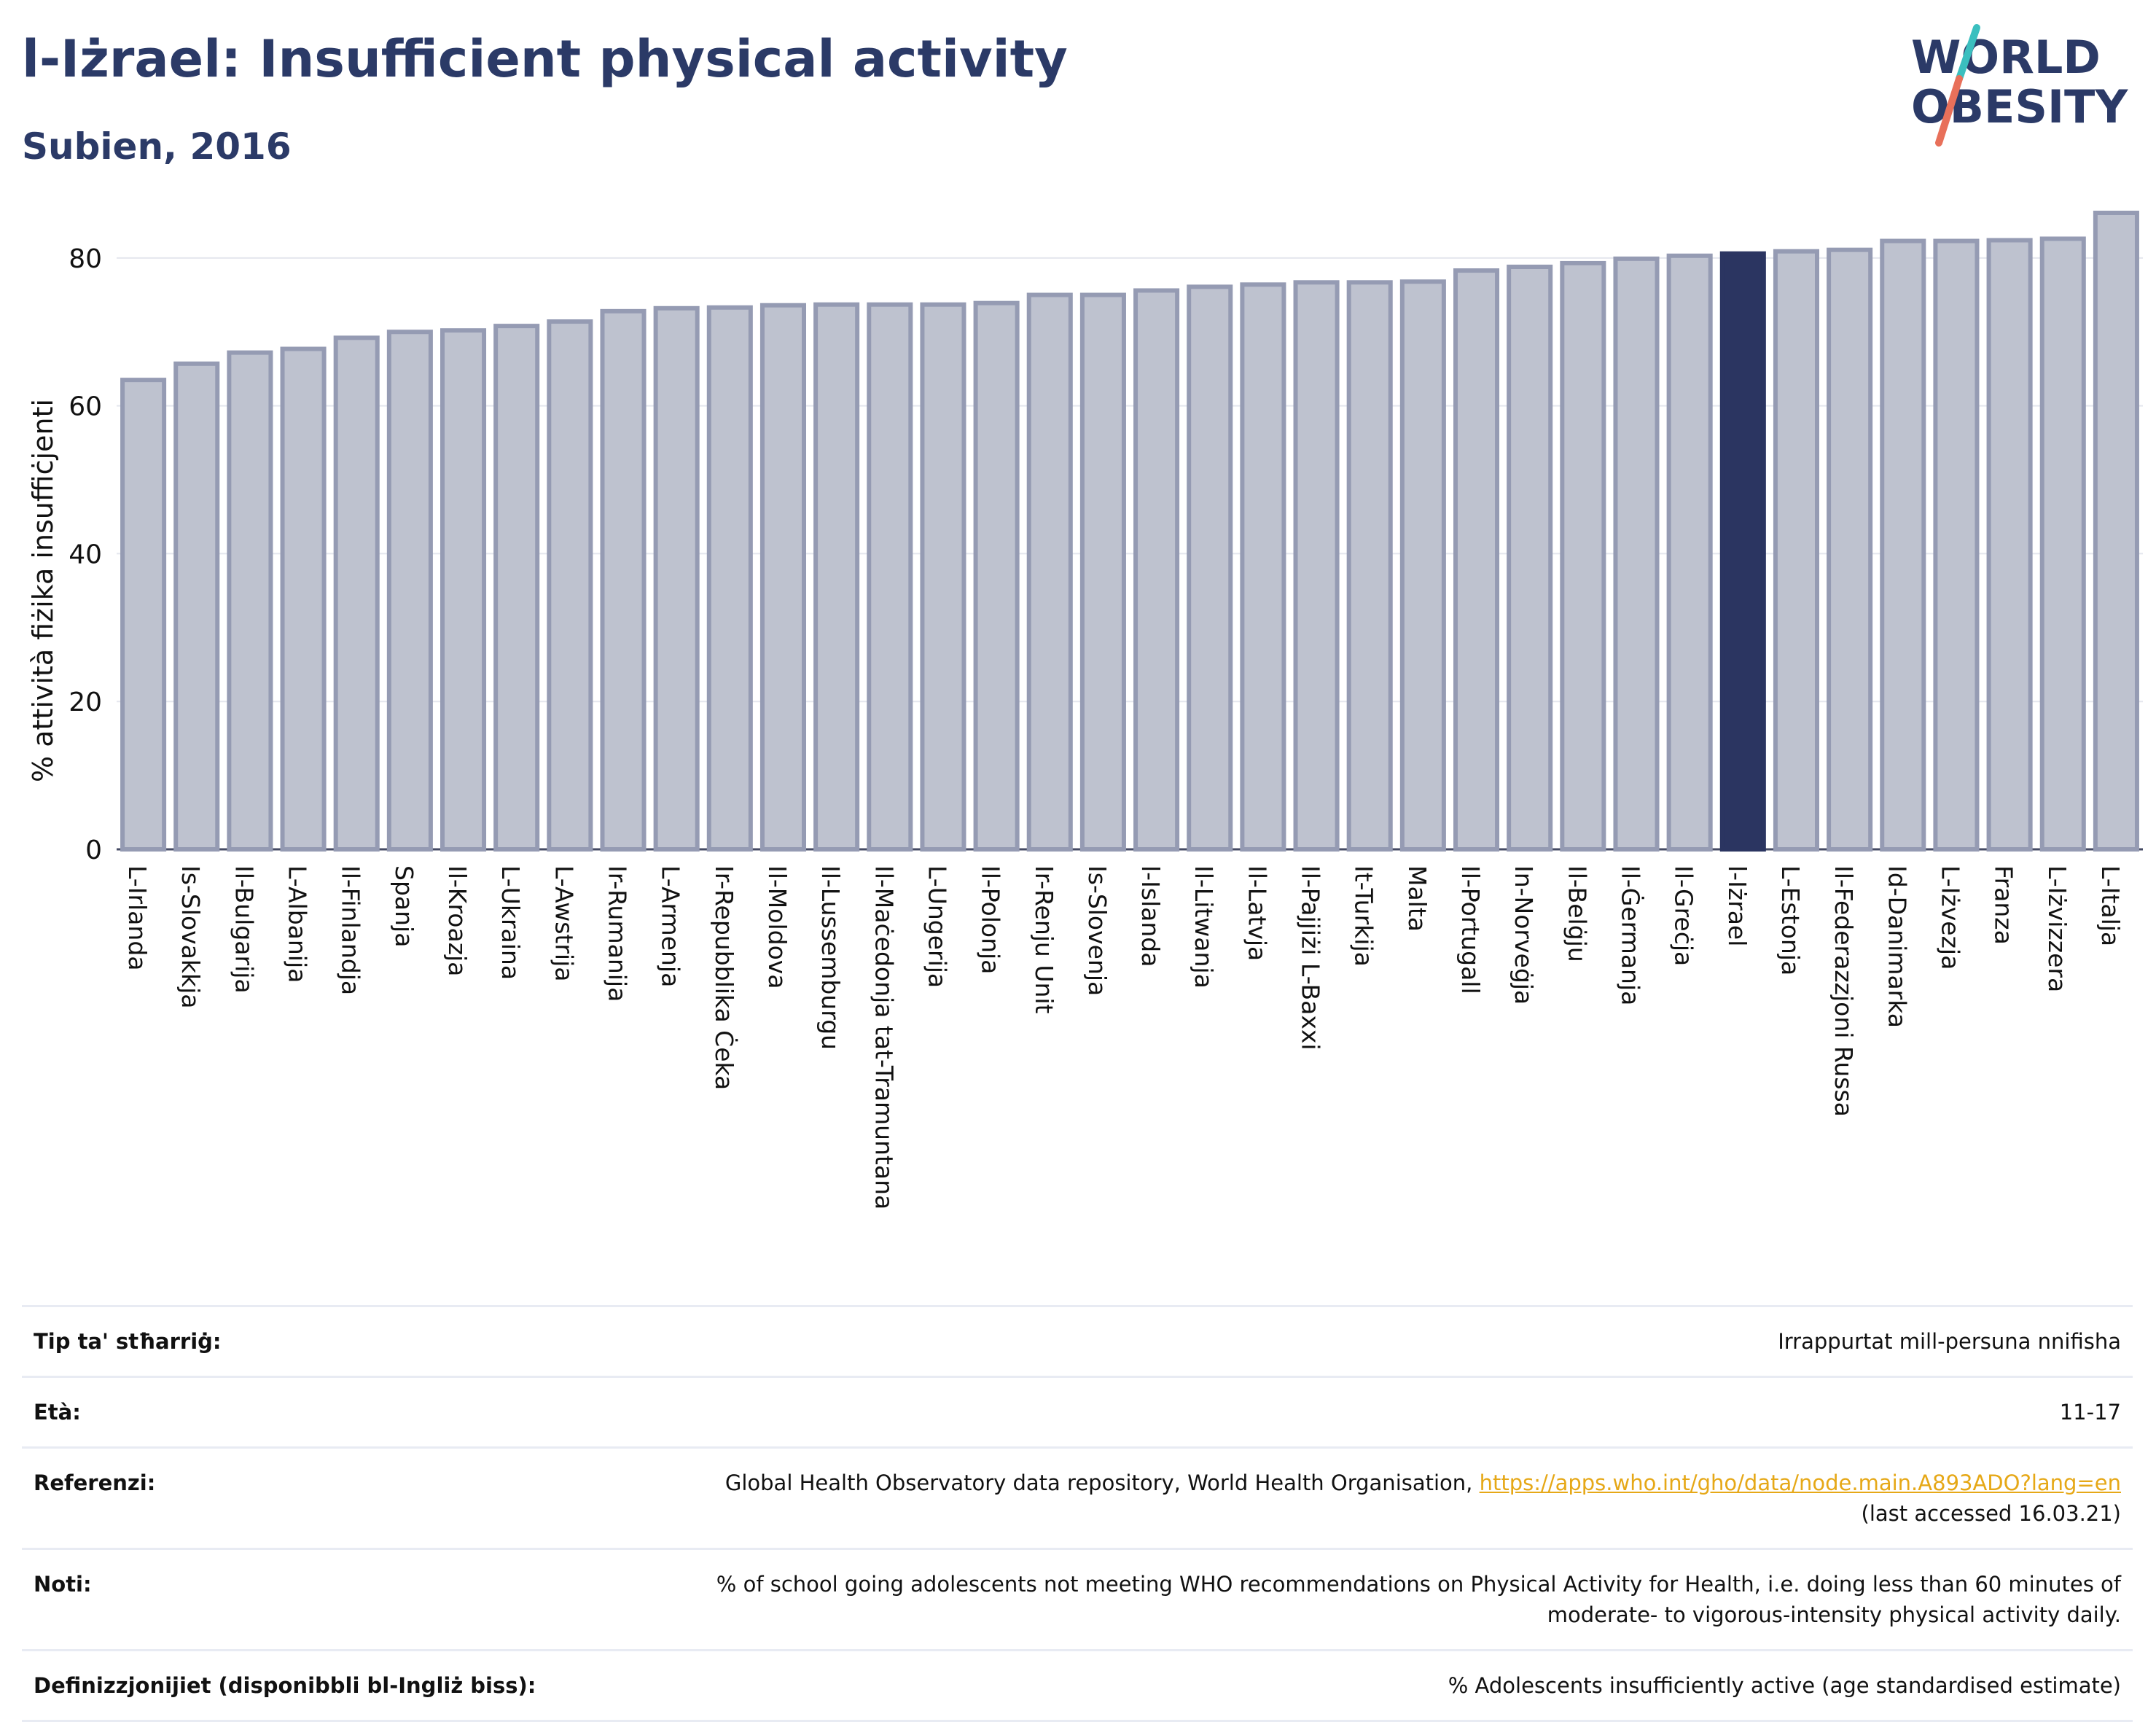  I want to click on x-tick-label: Malta, so click(1417, 898).